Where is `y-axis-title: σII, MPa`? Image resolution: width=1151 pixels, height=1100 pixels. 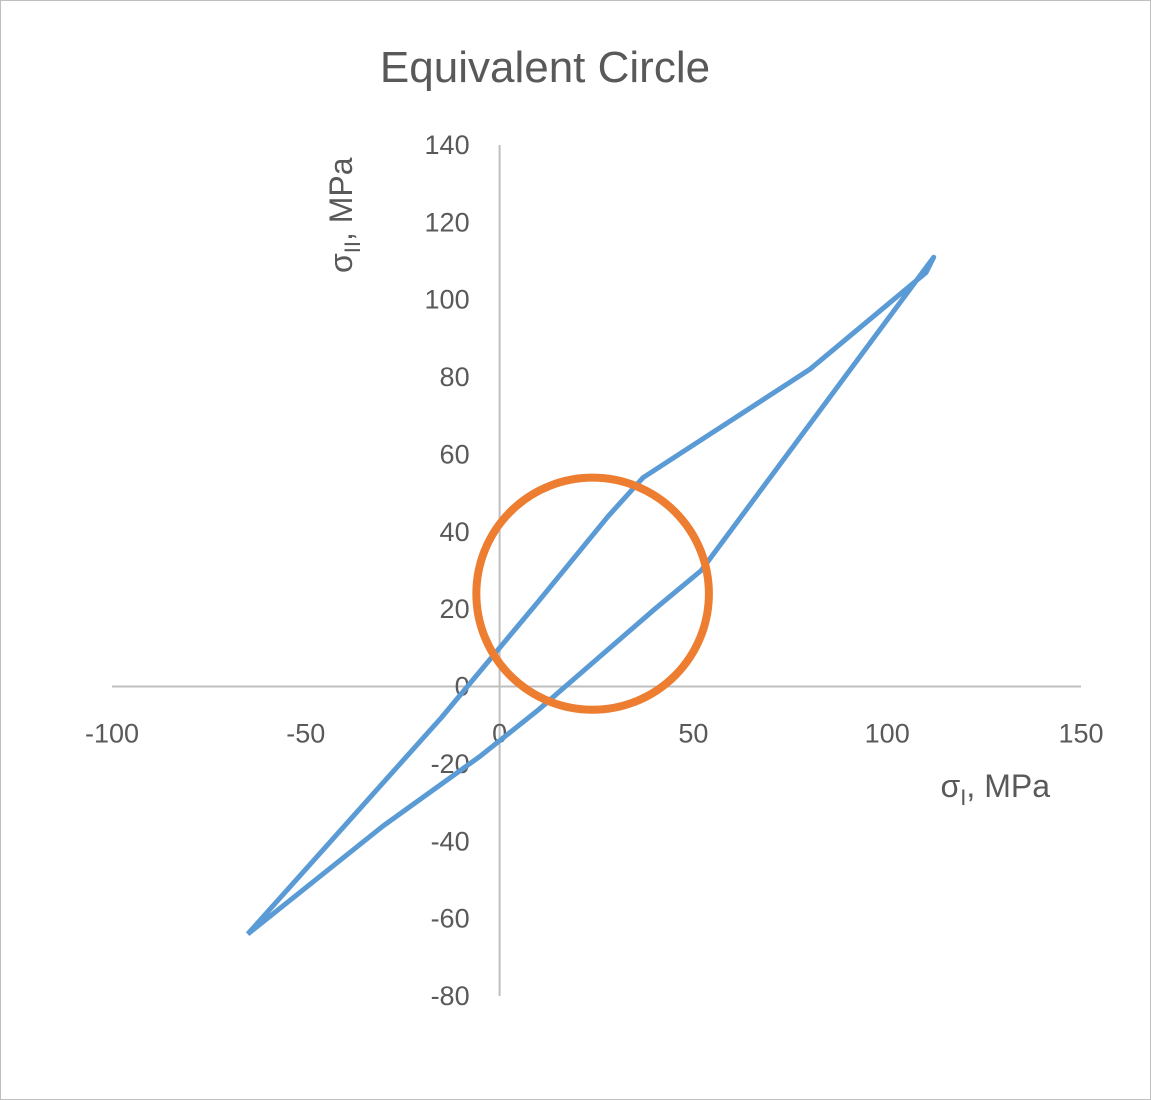 y-axis-title: σII, MPa is located at coordinates (344, 215).